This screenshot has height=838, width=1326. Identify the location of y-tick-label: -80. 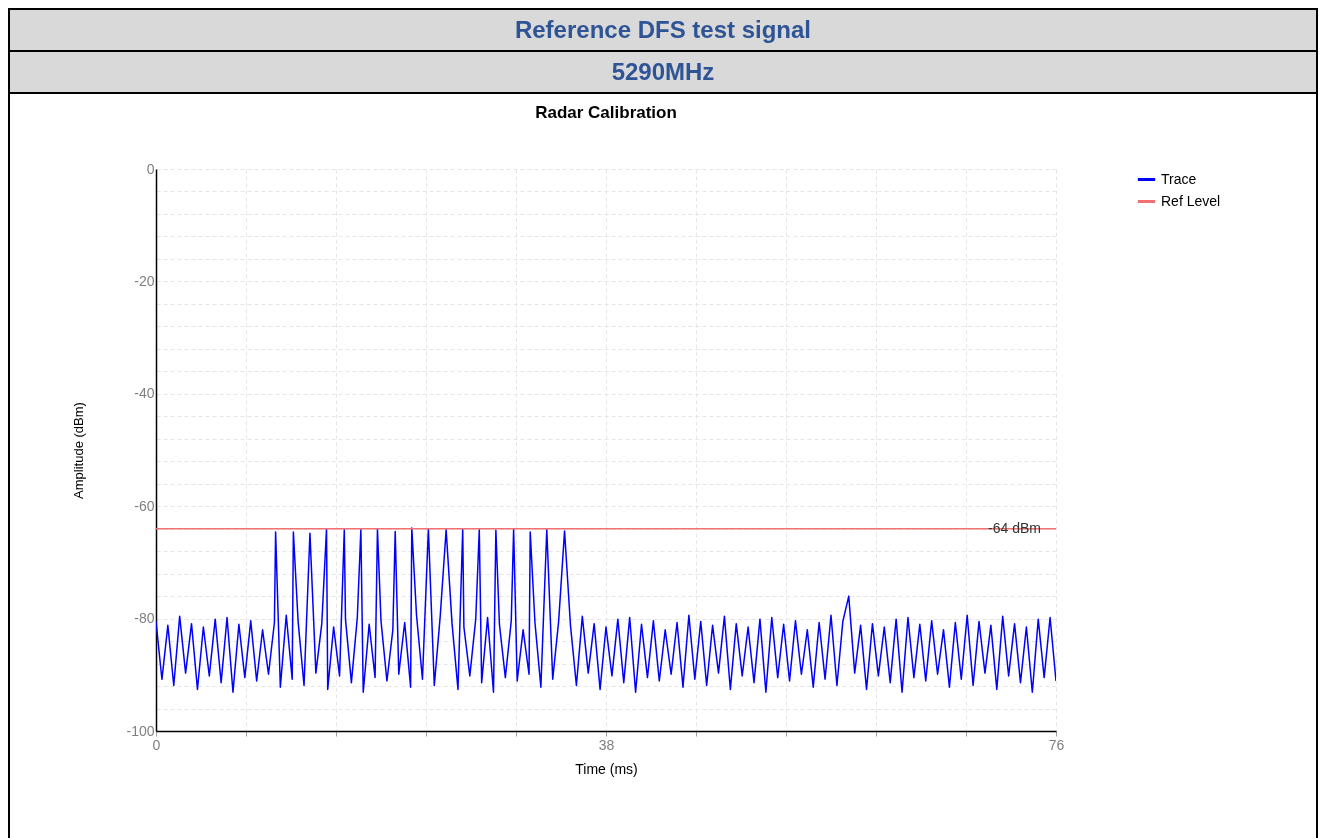
(144, 618).